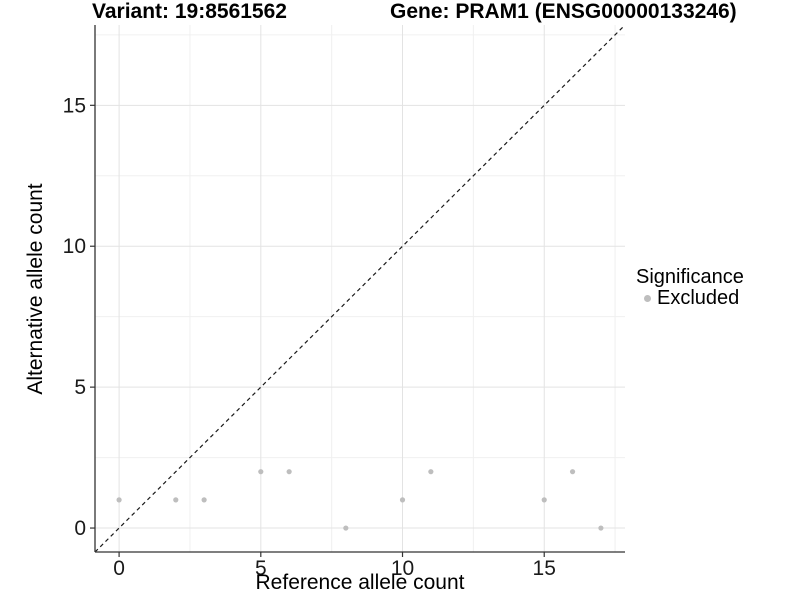 This screenshot has height=600, width=800. What do you see at coordinates (402, 568) in the screenshot?
I see `x-tick-label: 10` at bounding box center [402, 568].